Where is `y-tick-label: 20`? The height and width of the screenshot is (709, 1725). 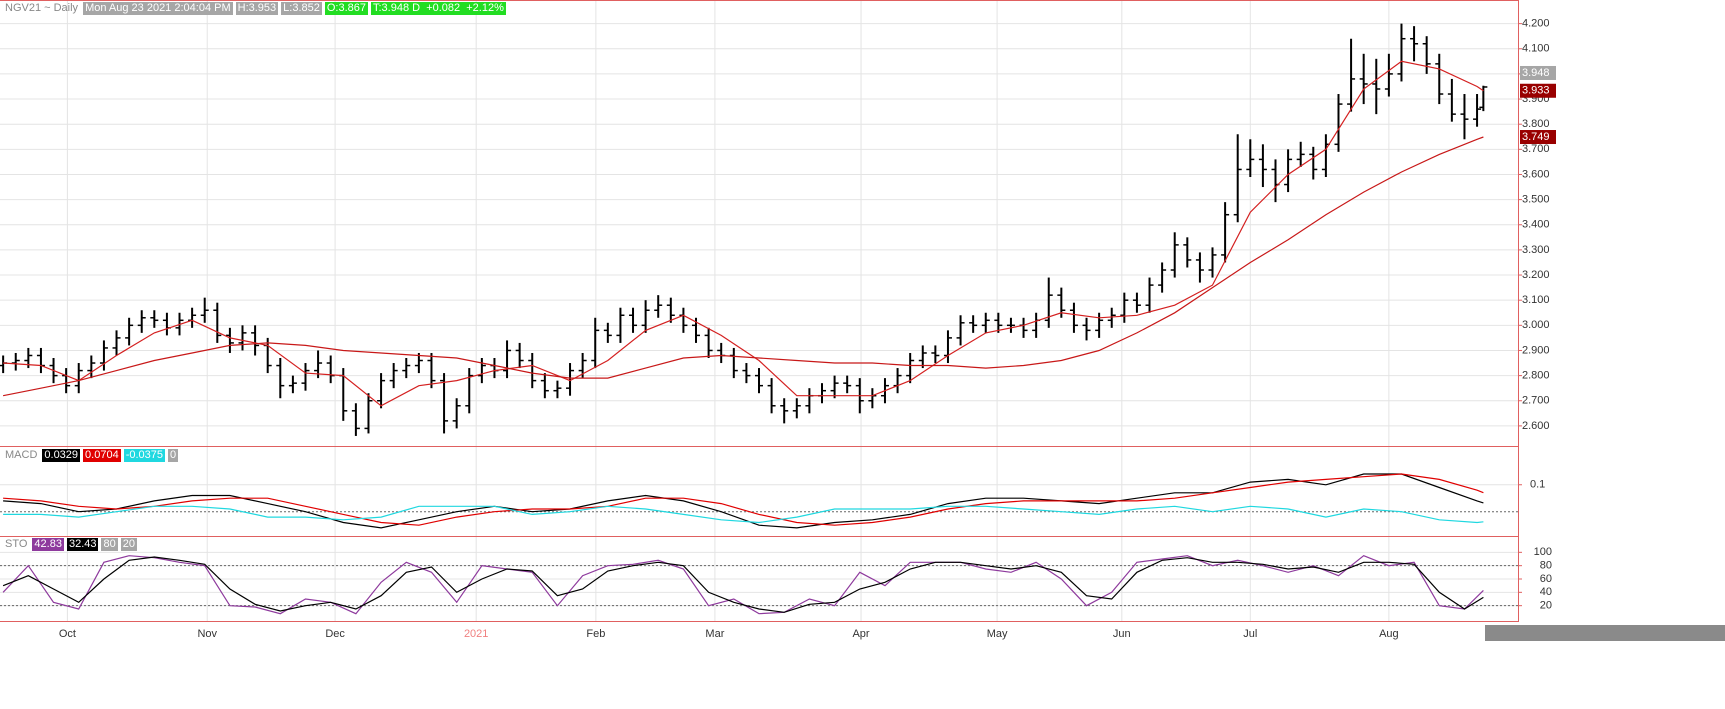 y-tick-label: 20 is located at coordinates (1546, 606).